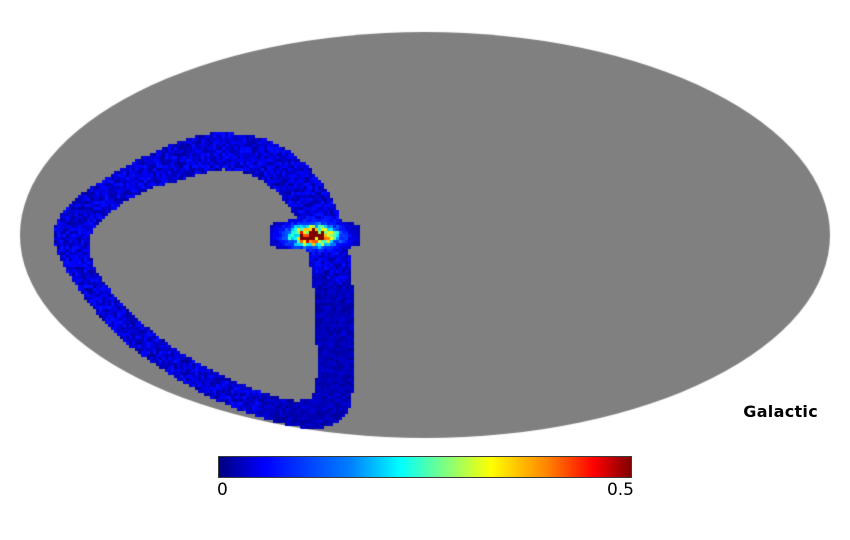 The image size is (850, 540). I want to click on colorbar: 0 0.5, so click(425, 479).